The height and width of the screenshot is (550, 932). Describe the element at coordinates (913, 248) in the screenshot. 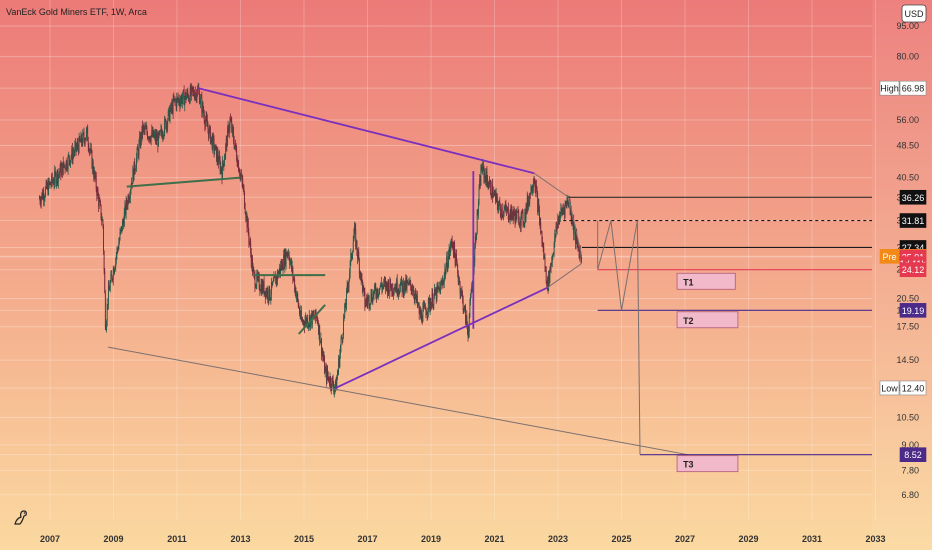

I see `price-tag-value: 27.34` at that location.